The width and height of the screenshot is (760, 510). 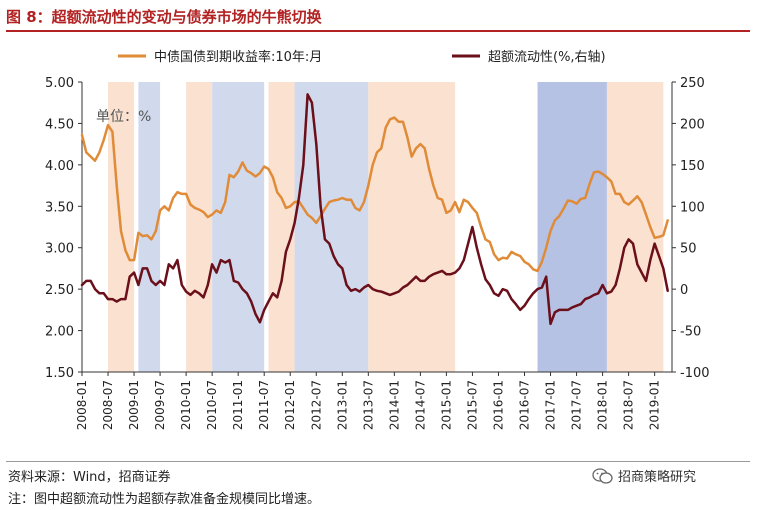 I want to click on footer-divider, so click(x=378, y=461).